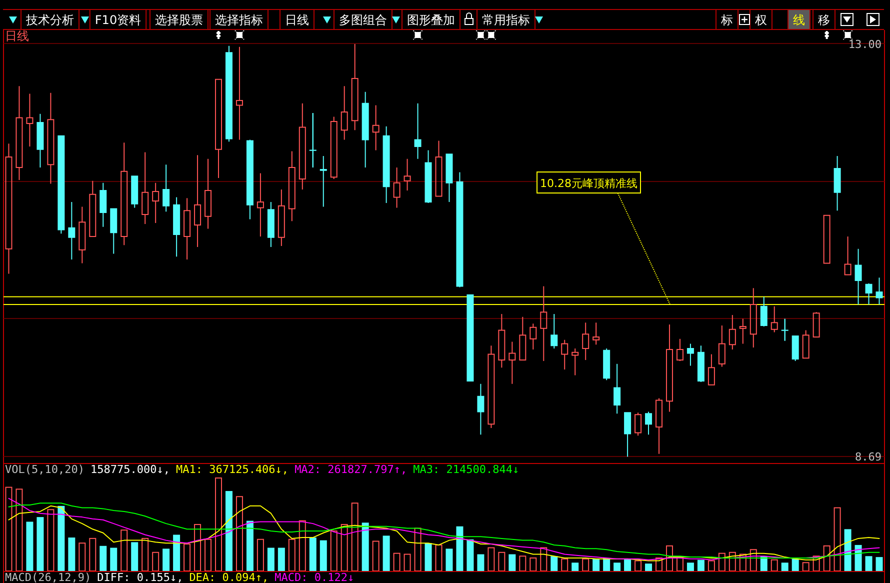  What do you see at coordinates (48, 577) in the screenshot?
I see `text: MACD(26,12,9)` at bounding box center [48, 577].